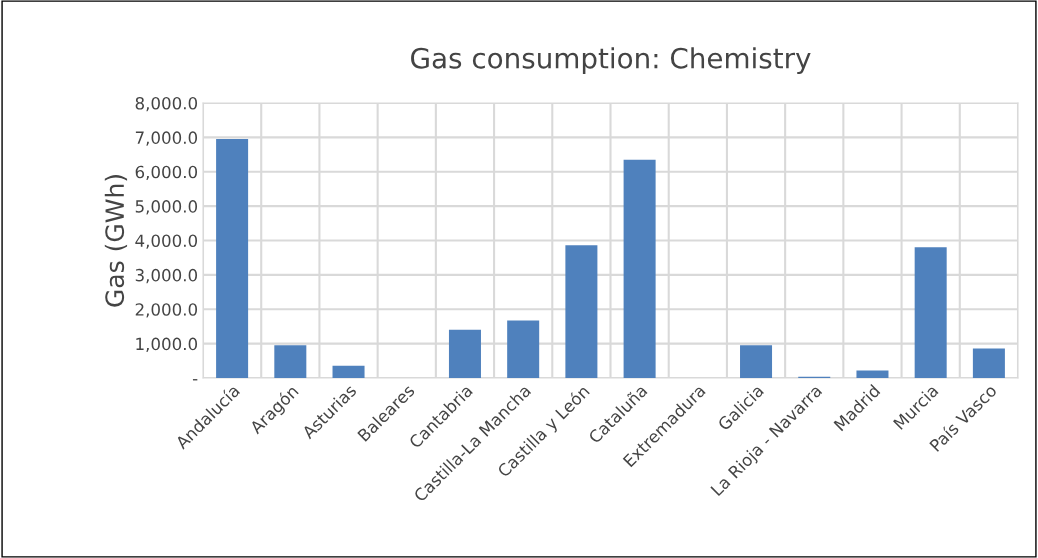 The image size is (1038, 558). I want to click on y-tick-label: 1,000.0, so click(167, 344).